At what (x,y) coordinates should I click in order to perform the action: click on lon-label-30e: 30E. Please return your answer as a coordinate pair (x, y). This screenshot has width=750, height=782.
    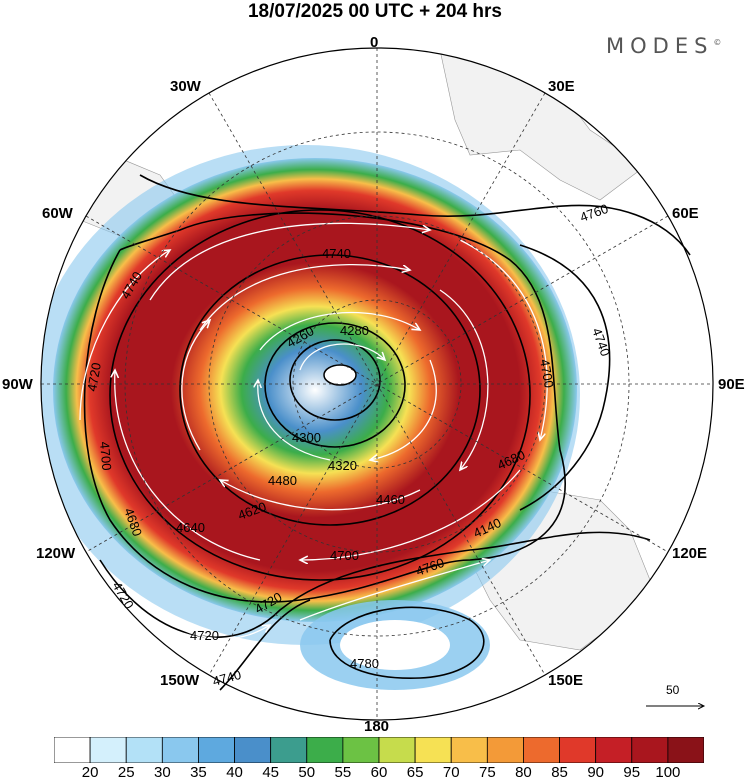
    Looking at the image, I should click on (561, 86).